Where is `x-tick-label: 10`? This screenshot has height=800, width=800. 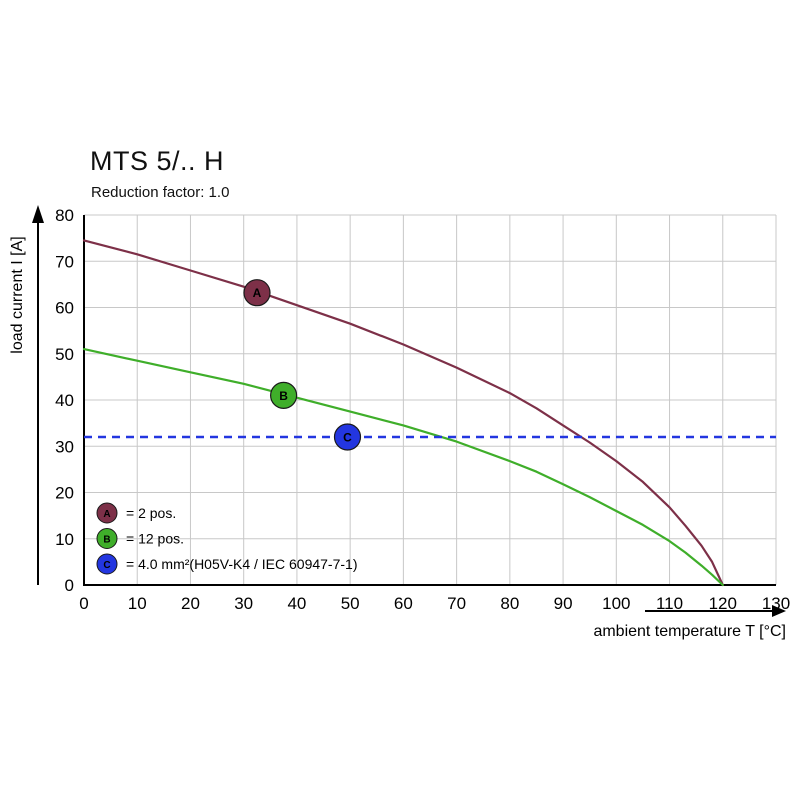 x-tick-label: 10 is located at coordinates (137, 603).